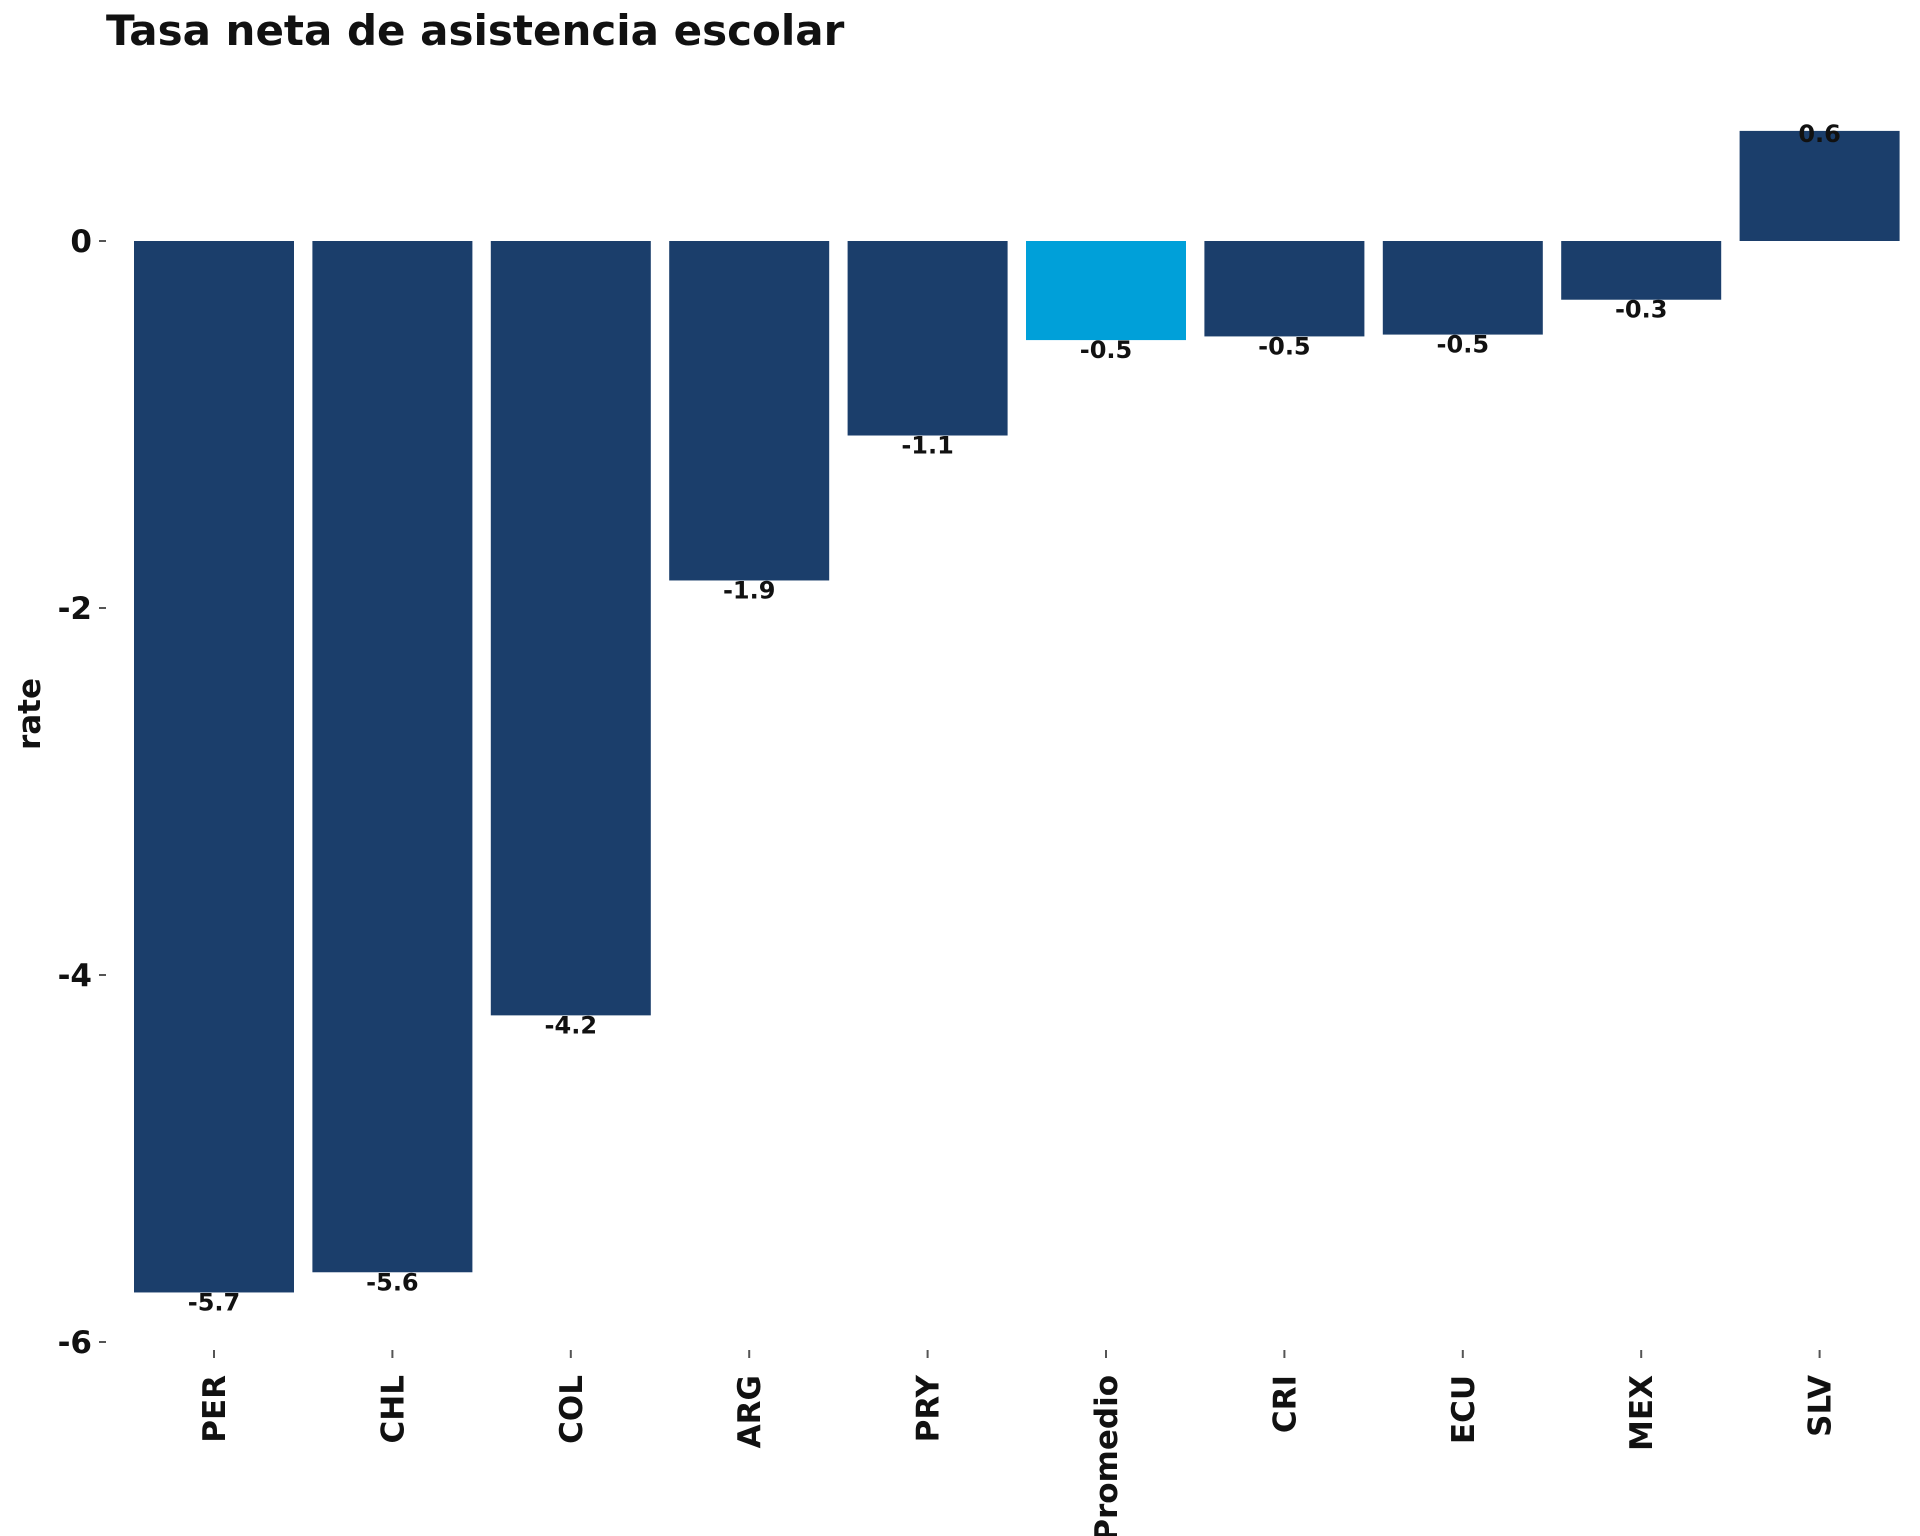 This screenshot has height=1536, width=1920. I want to click on x-tick-label-col: COL, so click(572, 1409).